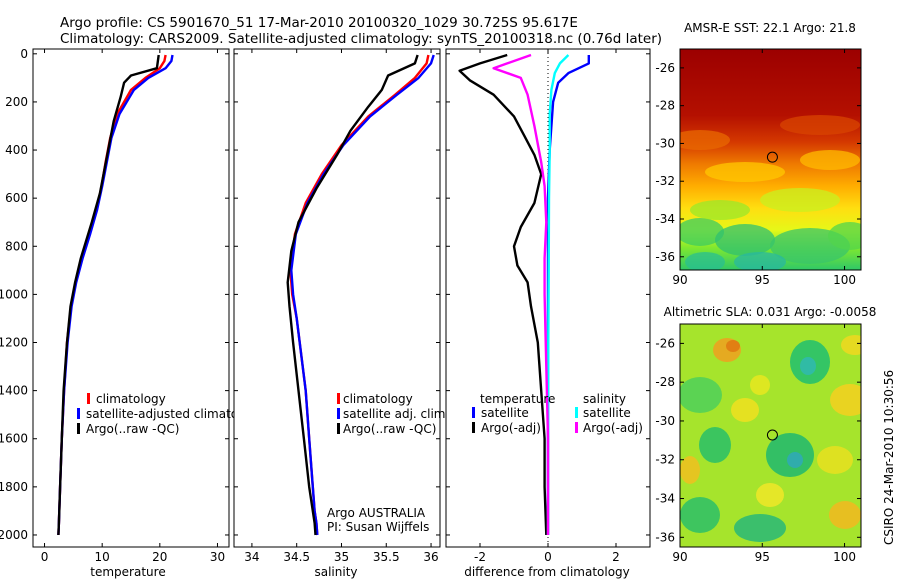  I want to click on salinity-annotation-line1: Argo AUSTRALIA, so click(376, 513).